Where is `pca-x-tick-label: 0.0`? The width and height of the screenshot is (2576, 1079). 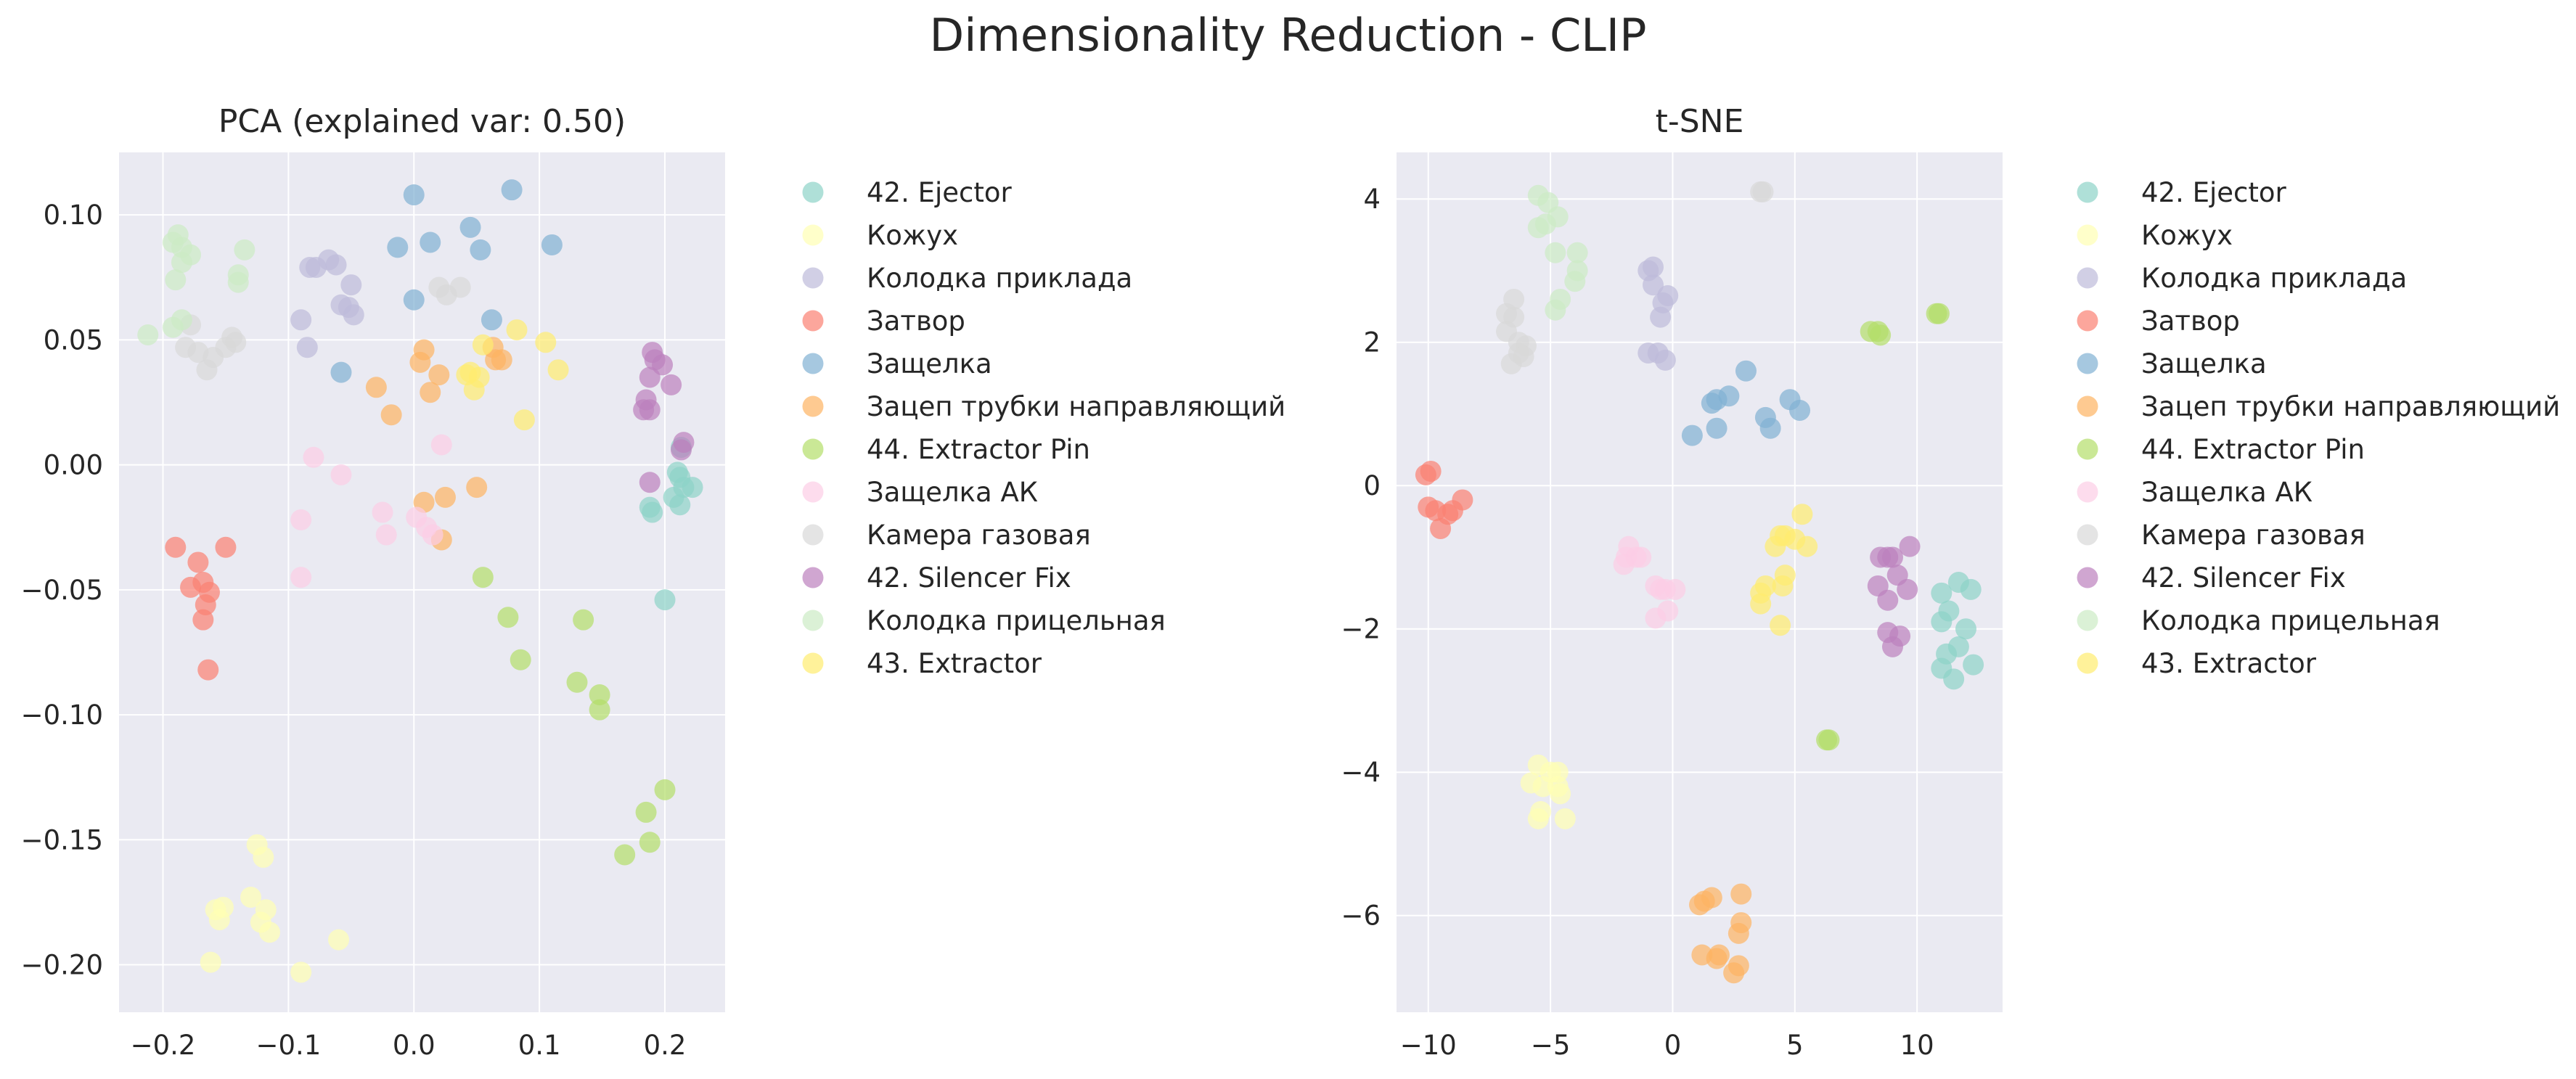
pca-x-tick-label: 0.0 is located at coordinates (415, 1045).